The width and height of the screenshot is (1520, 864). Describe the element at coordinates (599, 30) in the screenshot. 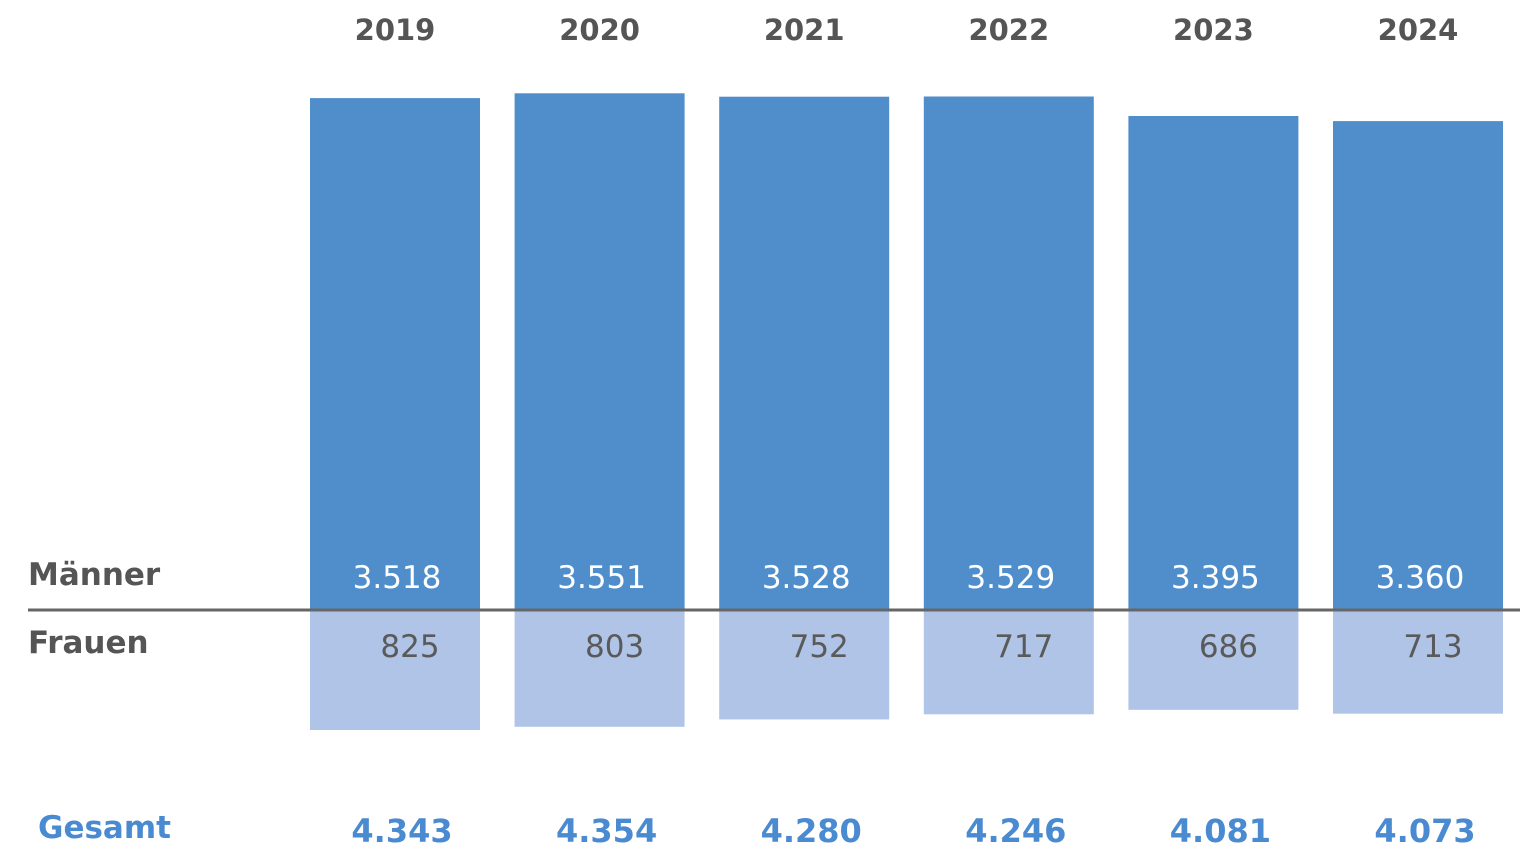

I see `year-label-2020: 2020` at that location.